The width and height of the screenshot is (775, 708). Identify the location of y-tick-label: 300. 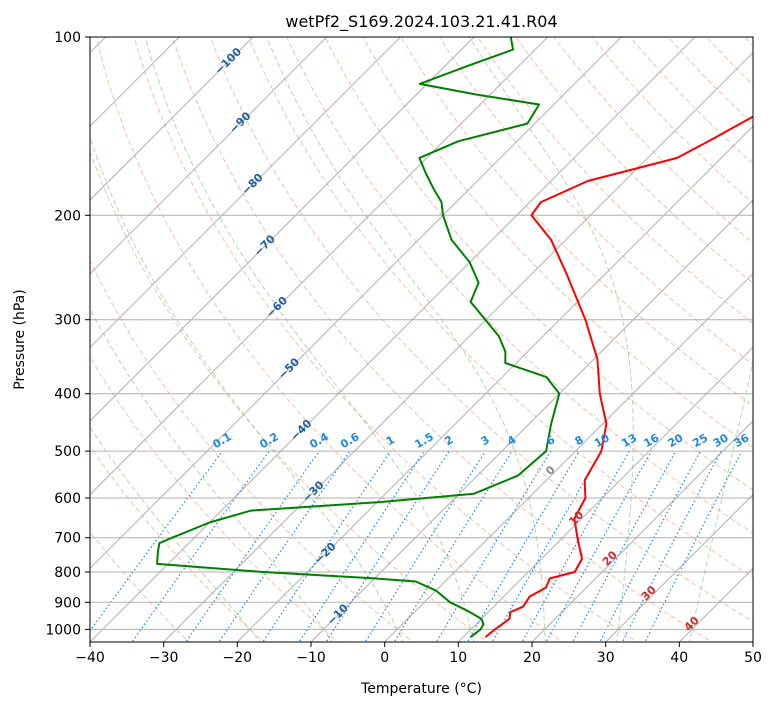
(67, 321).